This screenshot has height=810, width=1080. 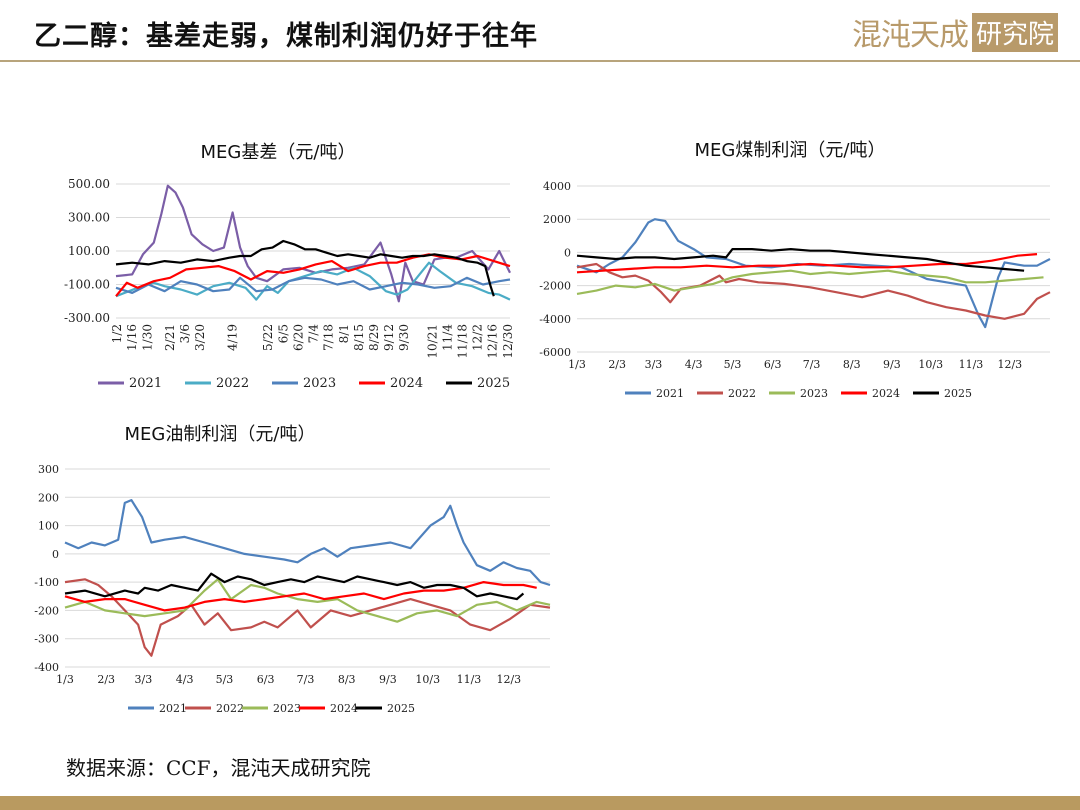 What do you see at coordinates (567, 252) in the screenshot?
I see `coal_profit-ytick-label: 0` at bounding box center [567, 252].